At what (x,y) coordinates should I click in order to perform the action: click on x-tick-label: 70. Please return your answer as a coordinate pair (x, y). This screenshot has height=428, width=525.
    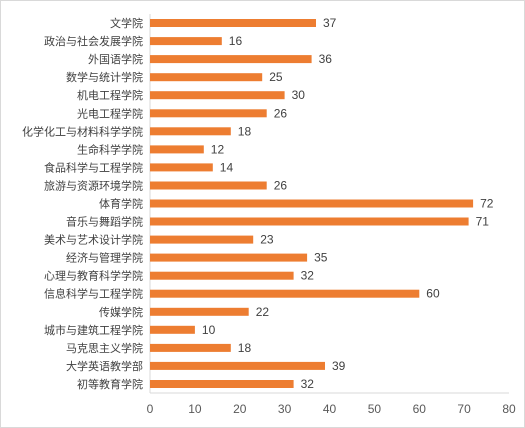
    Looking at the image, I should click on (464, 409).